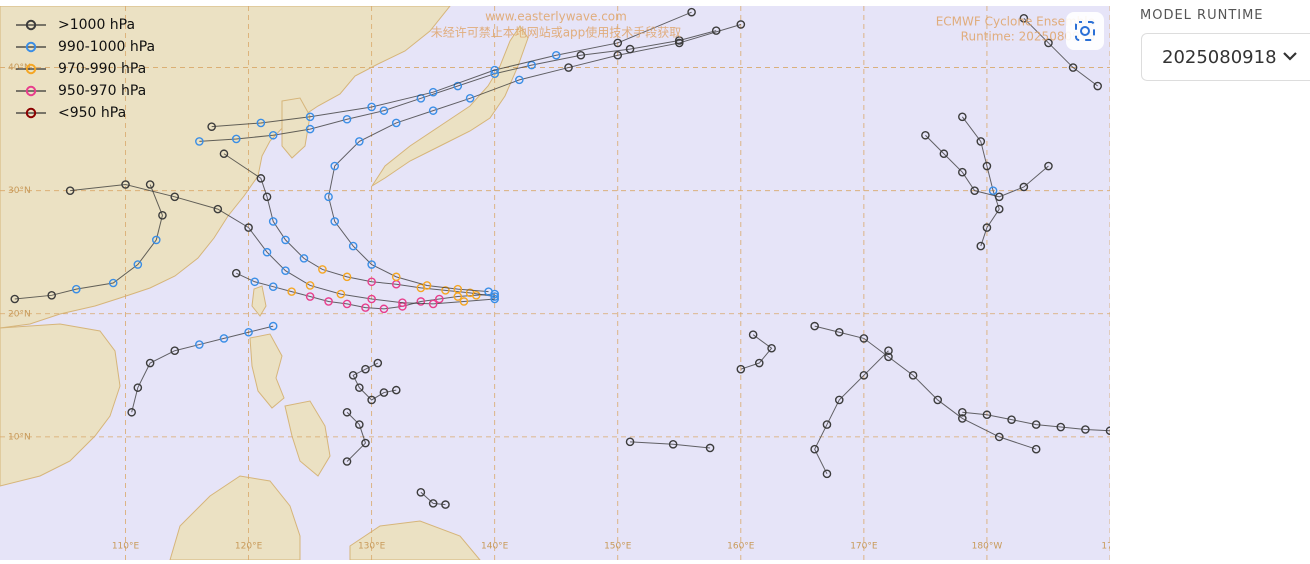  Describe the element at coordinates (1105, 547) in the screenshot. I see `lon-tick-label: 170` at that location.